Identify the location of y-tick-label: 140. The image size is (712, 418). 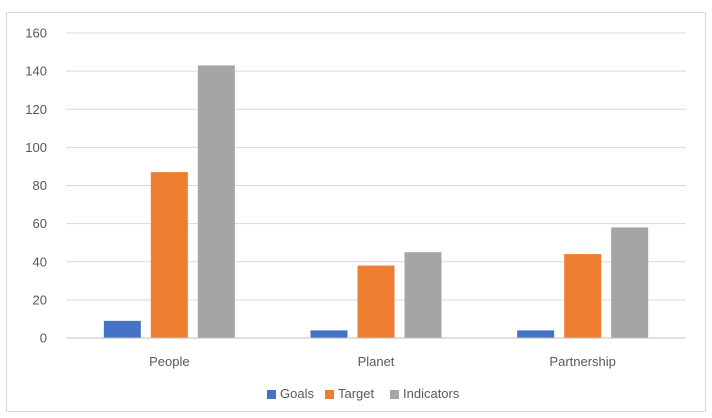
(36, 71).